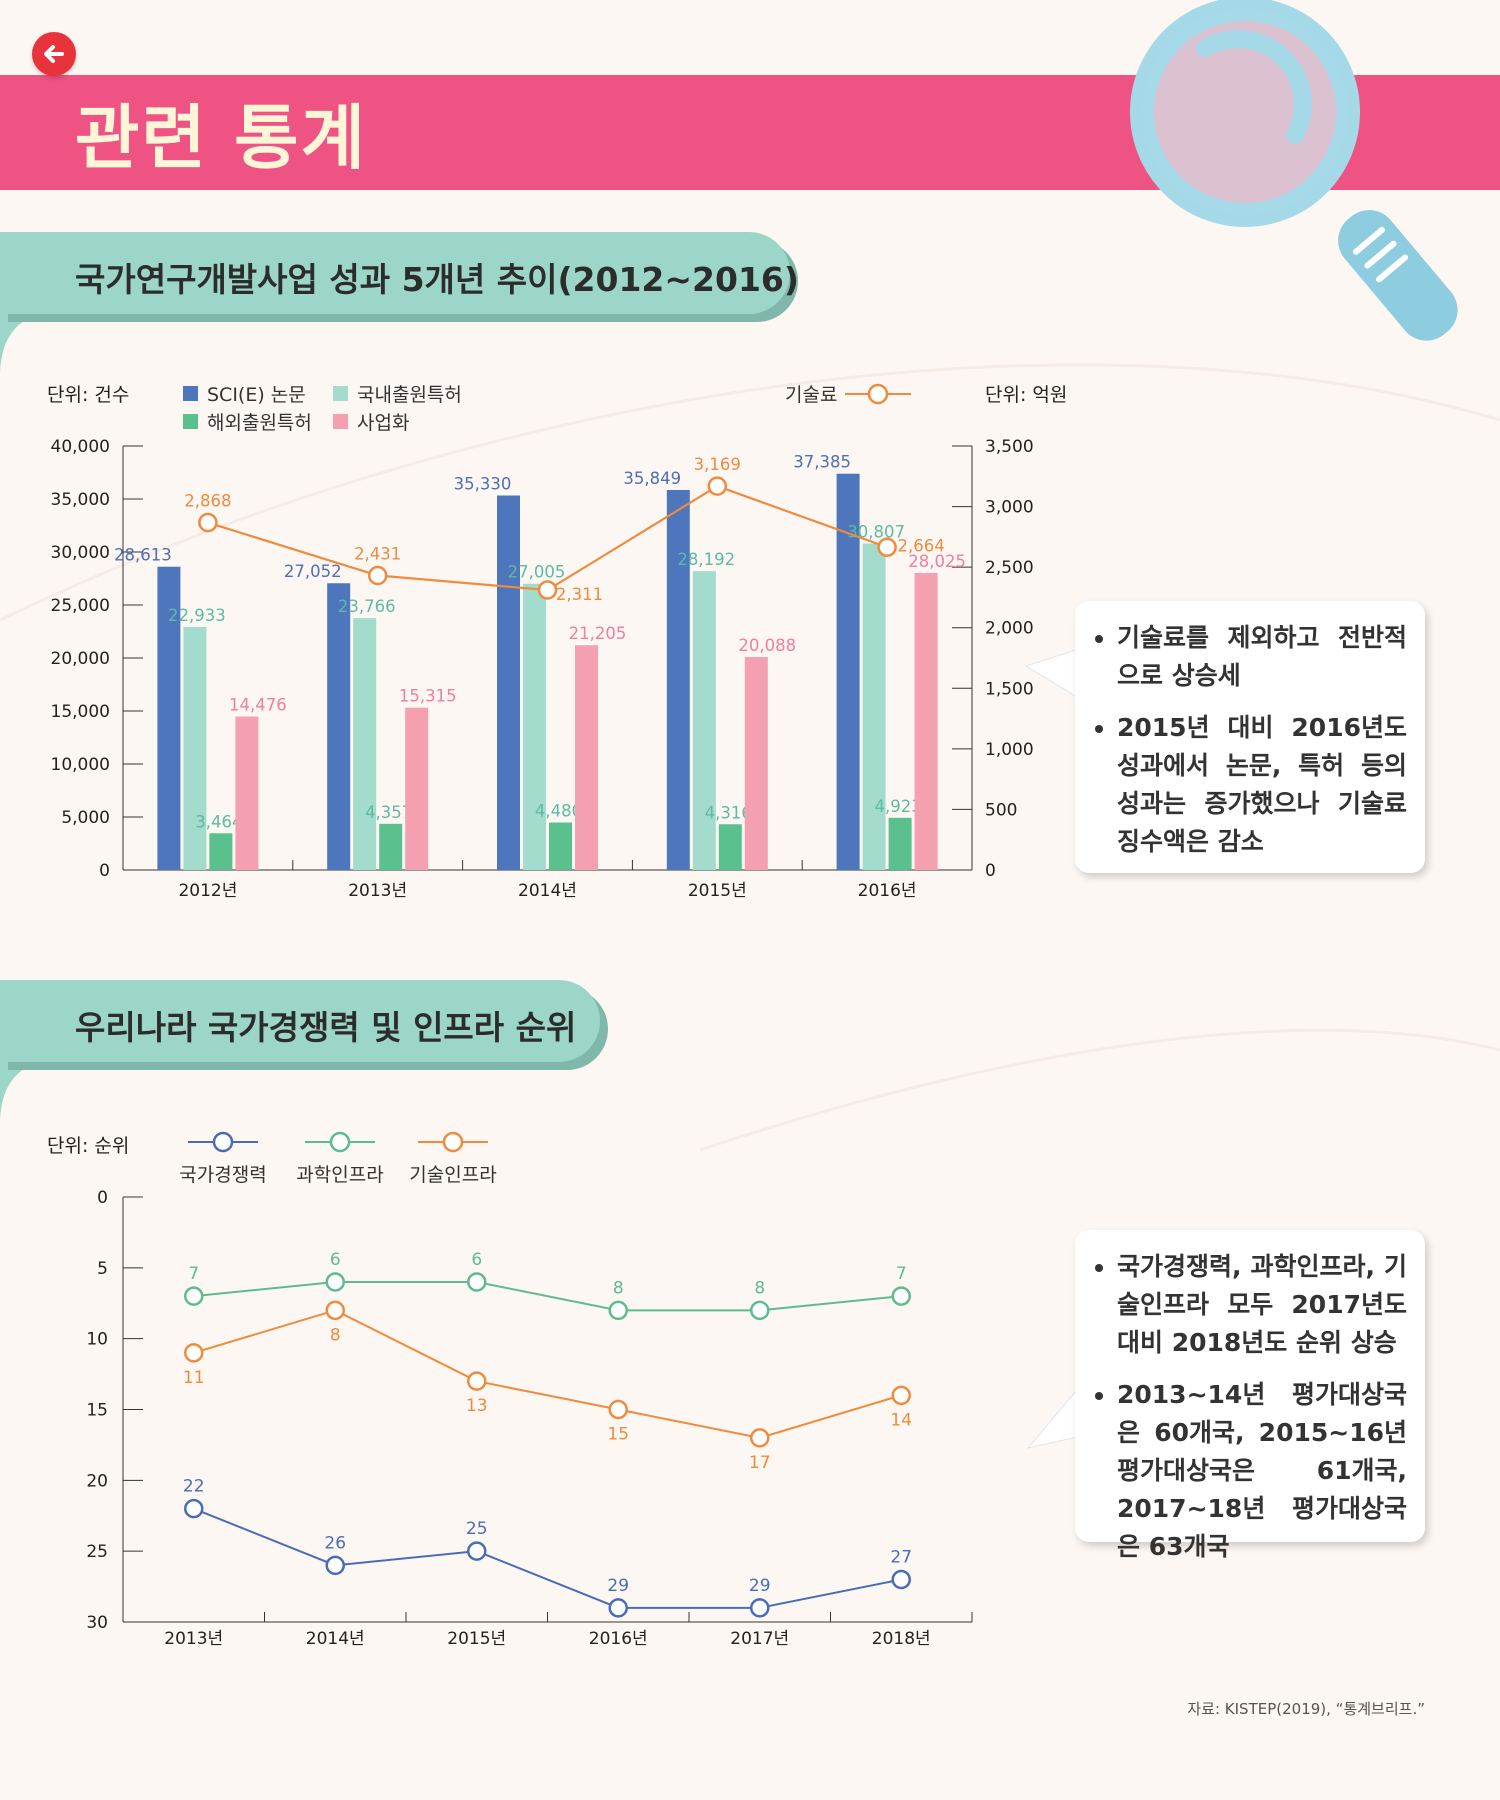  Describe the element at coordinates (483, 484) in the screenshot. I see `bar-value-label: 35,330` at that location.